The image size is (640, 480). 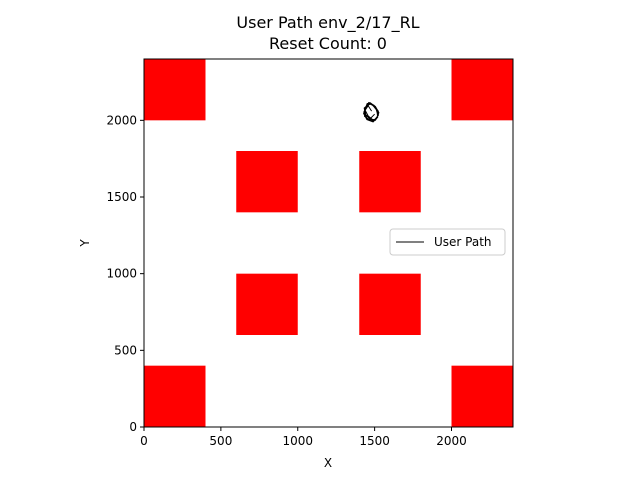 What do you see at coordinates (328, 463) in the screenshot?
I see `x-axis-label: X` at bounding box center [328, 463].